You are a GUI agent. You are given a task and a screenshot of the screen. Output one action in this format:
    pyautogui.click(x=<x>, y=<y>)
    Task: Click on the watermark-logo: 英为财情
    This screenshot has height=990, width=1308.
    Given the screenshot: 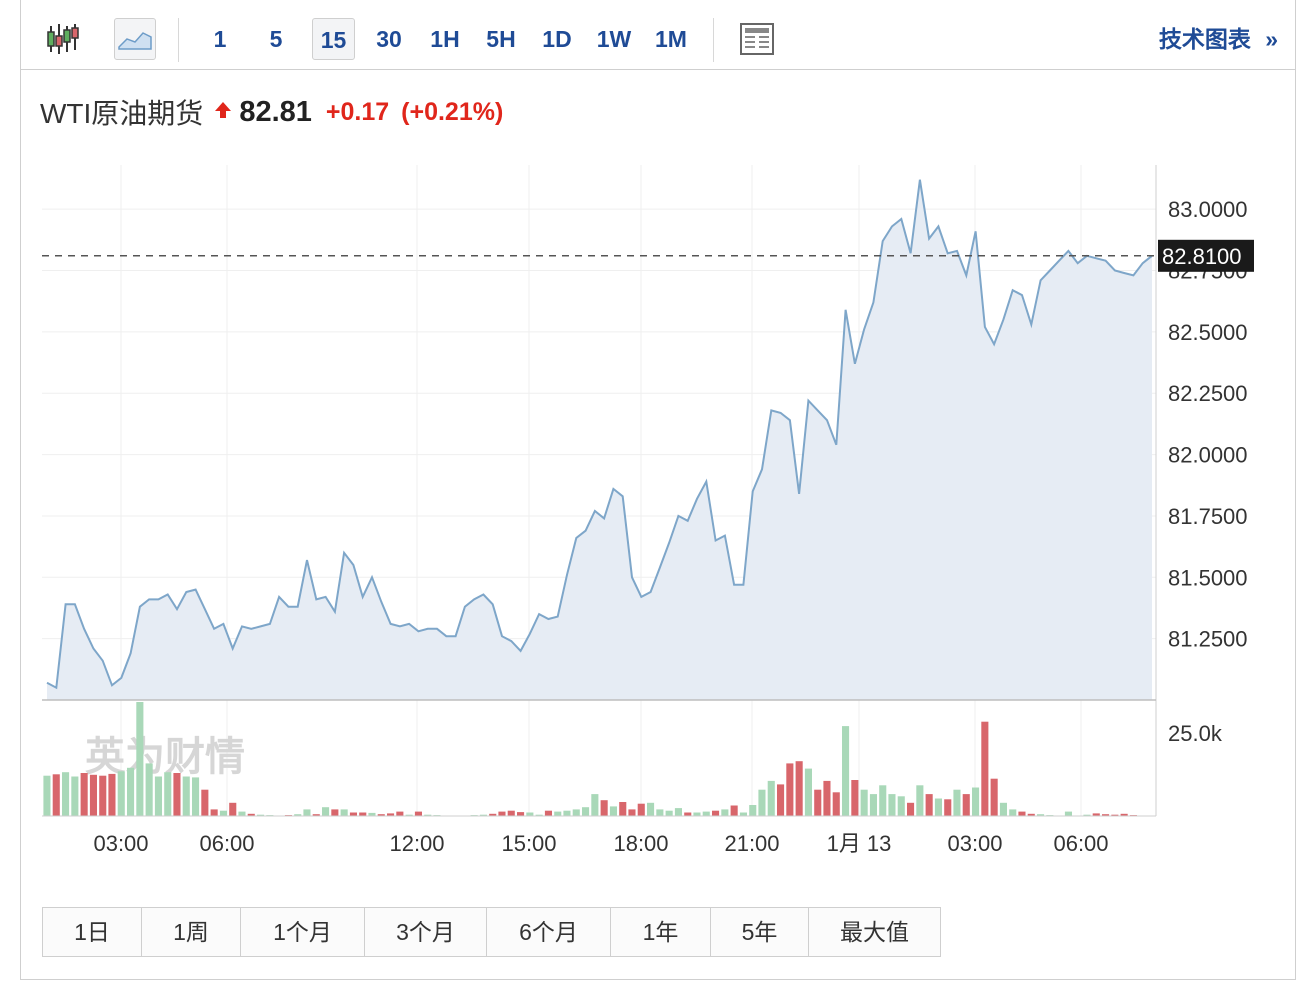 What is the action you would take?
    pyautogui.click(x=165, y=757)
    